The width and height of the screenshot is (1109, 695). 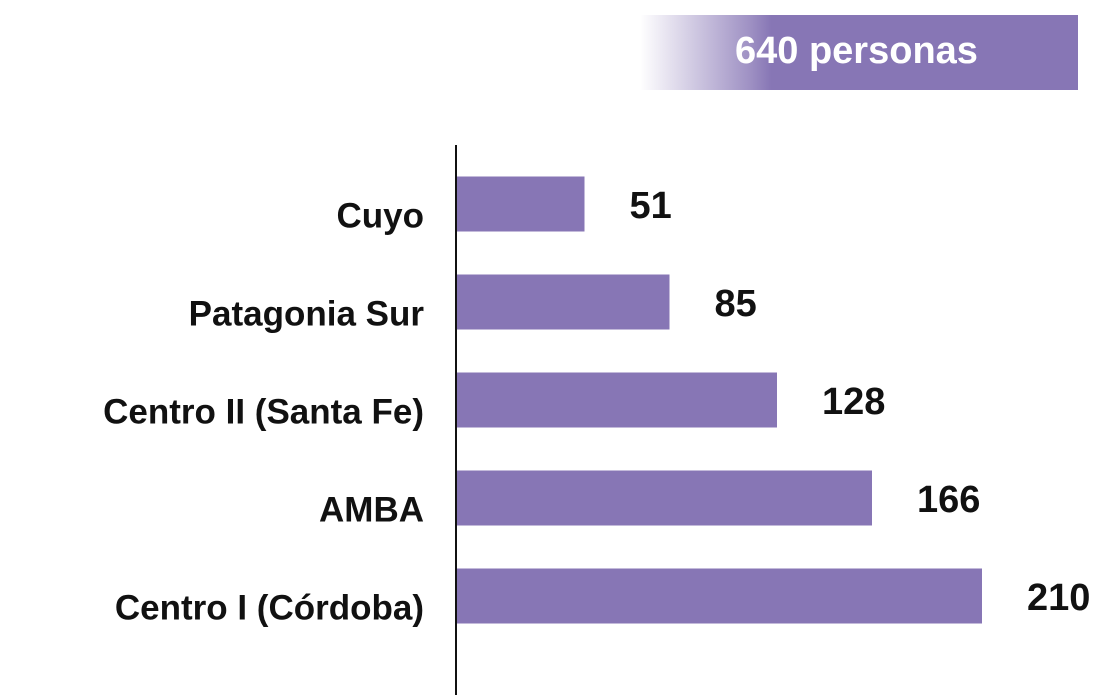 I want to click on value-label: 210, so click(x=1058, y=598).